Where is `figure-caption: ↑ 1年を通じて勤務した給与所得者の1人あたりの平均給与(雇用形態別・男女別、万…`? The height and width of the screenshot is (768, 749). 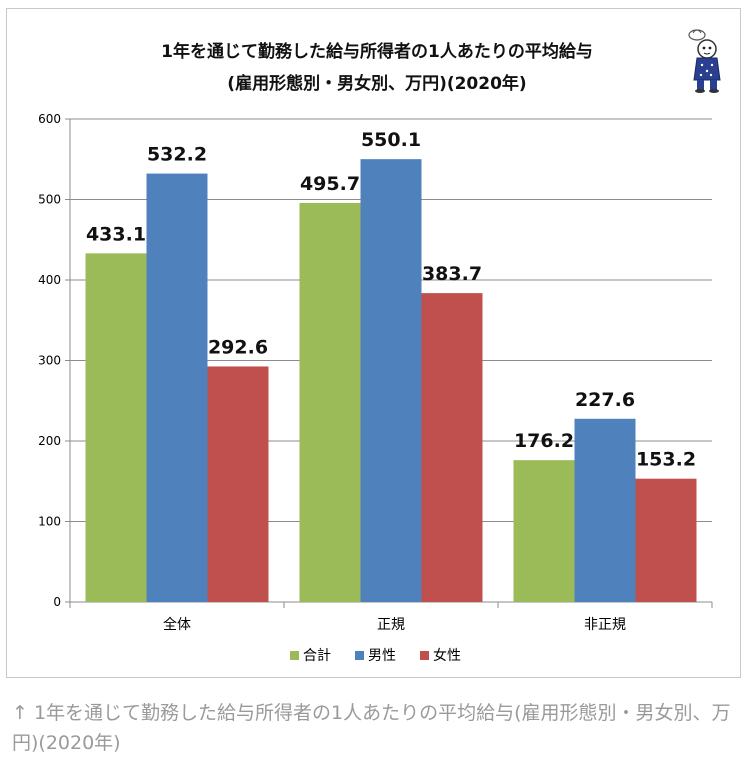 figure-caption: ↑ 1年を通じて勤務した給与所得者の1人あたりの平均給与(雇用形態別・男女別、万… is located at coordinates (371, 728).